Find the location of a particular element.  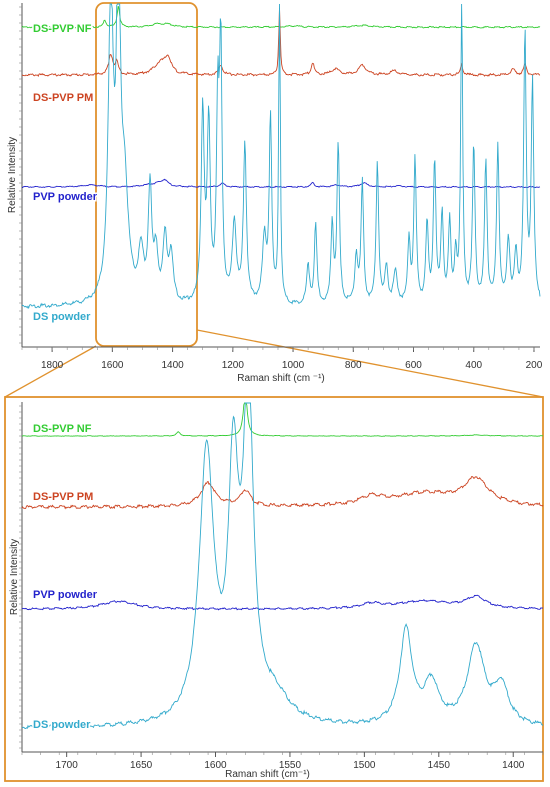

x-tick-label: 1700 is located at coordinates (67, 765).